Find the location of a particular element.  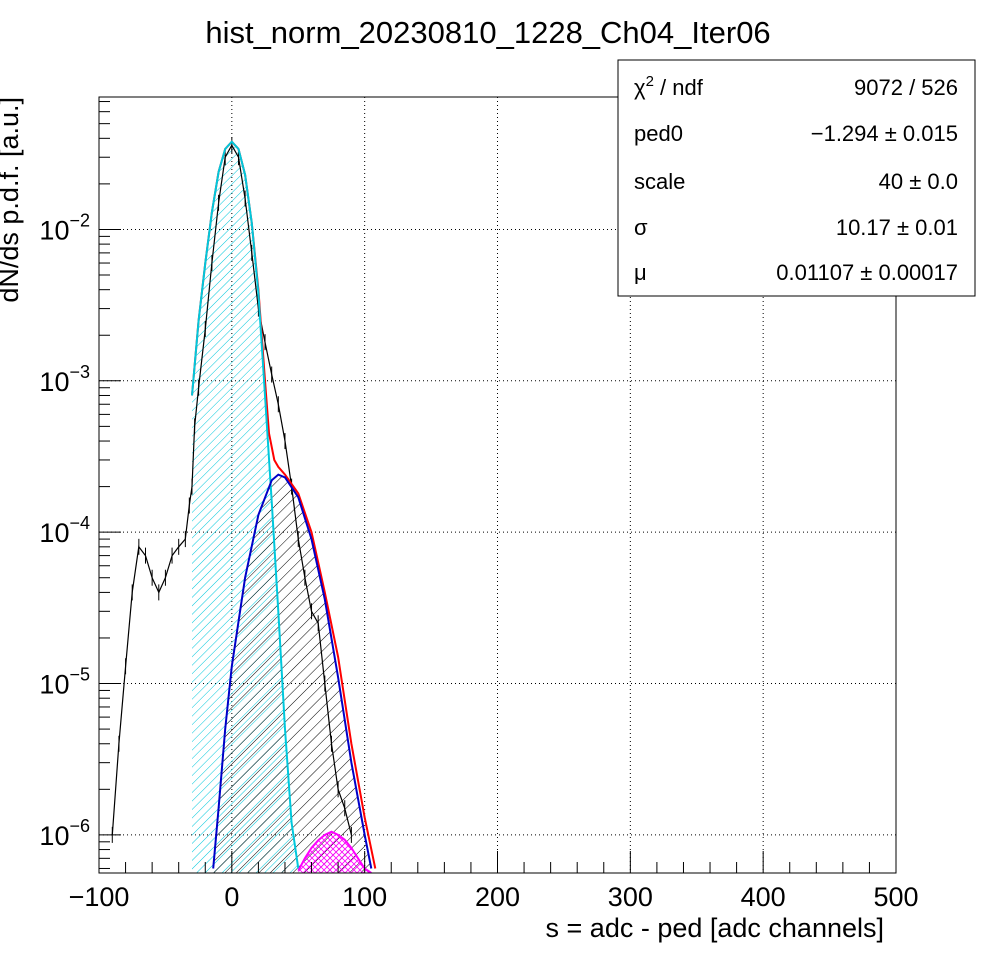

stats-label: μ is located at coordinates (640, 272).